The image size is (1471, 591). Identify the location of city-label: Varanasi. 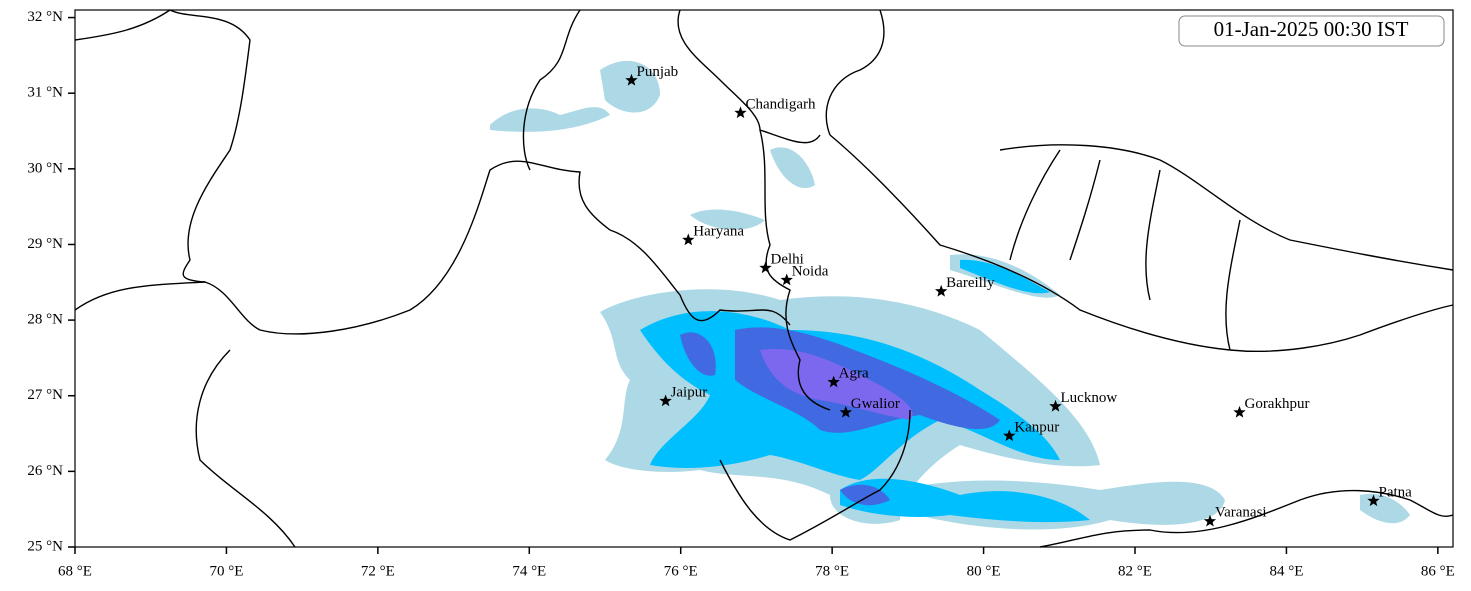
(1241, 513).